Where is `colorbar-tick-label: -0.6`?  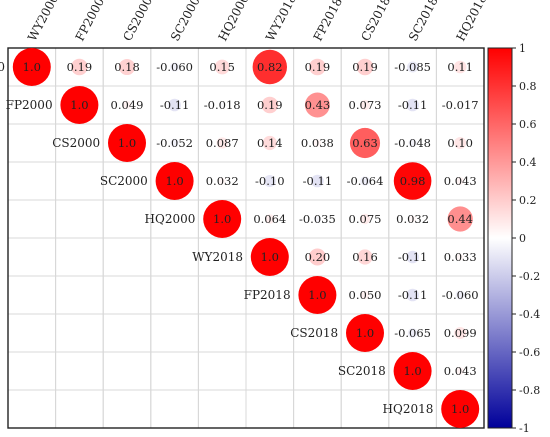
colorbar-tick-label: -0.6 is located at coordinates (529, 352).